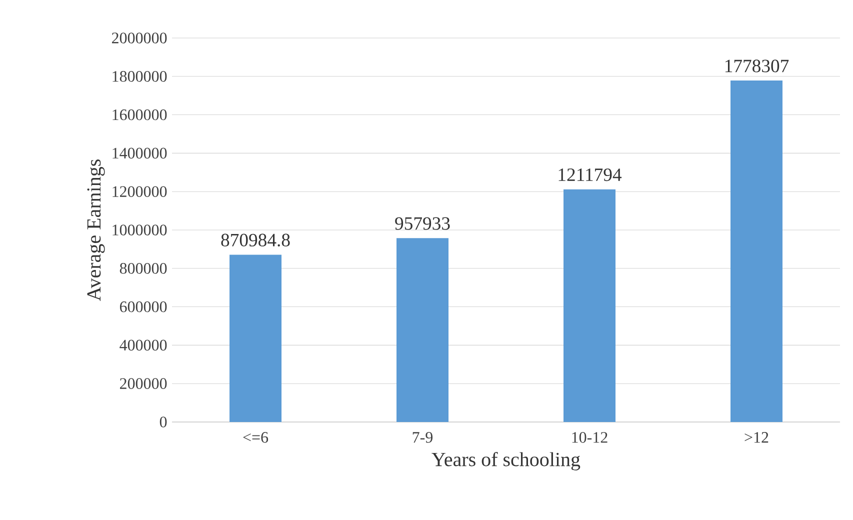  I want to click on y-tick-label: 1200000, so click(139, 191).